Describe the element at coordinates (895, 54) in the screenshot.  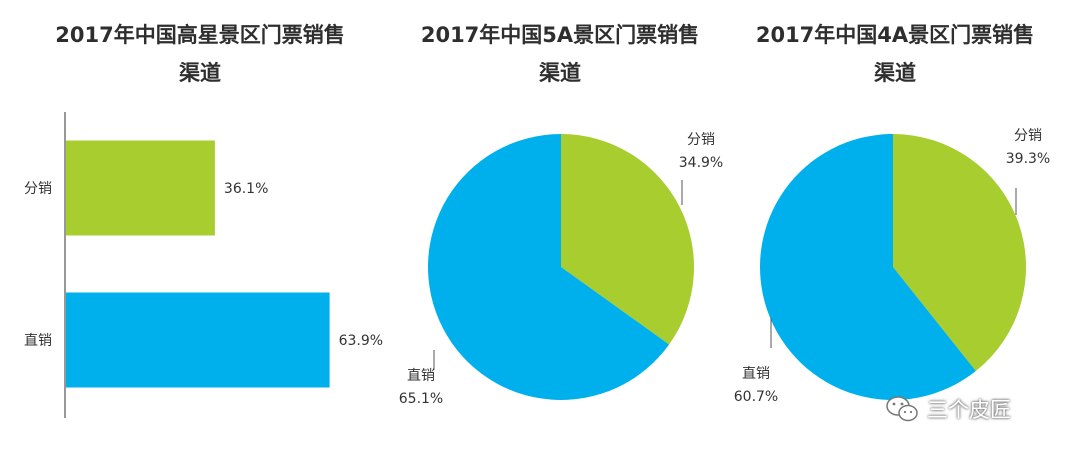
I see `chart-title-4a: 2017年中国4A景区门票销售 渠道` at that location.